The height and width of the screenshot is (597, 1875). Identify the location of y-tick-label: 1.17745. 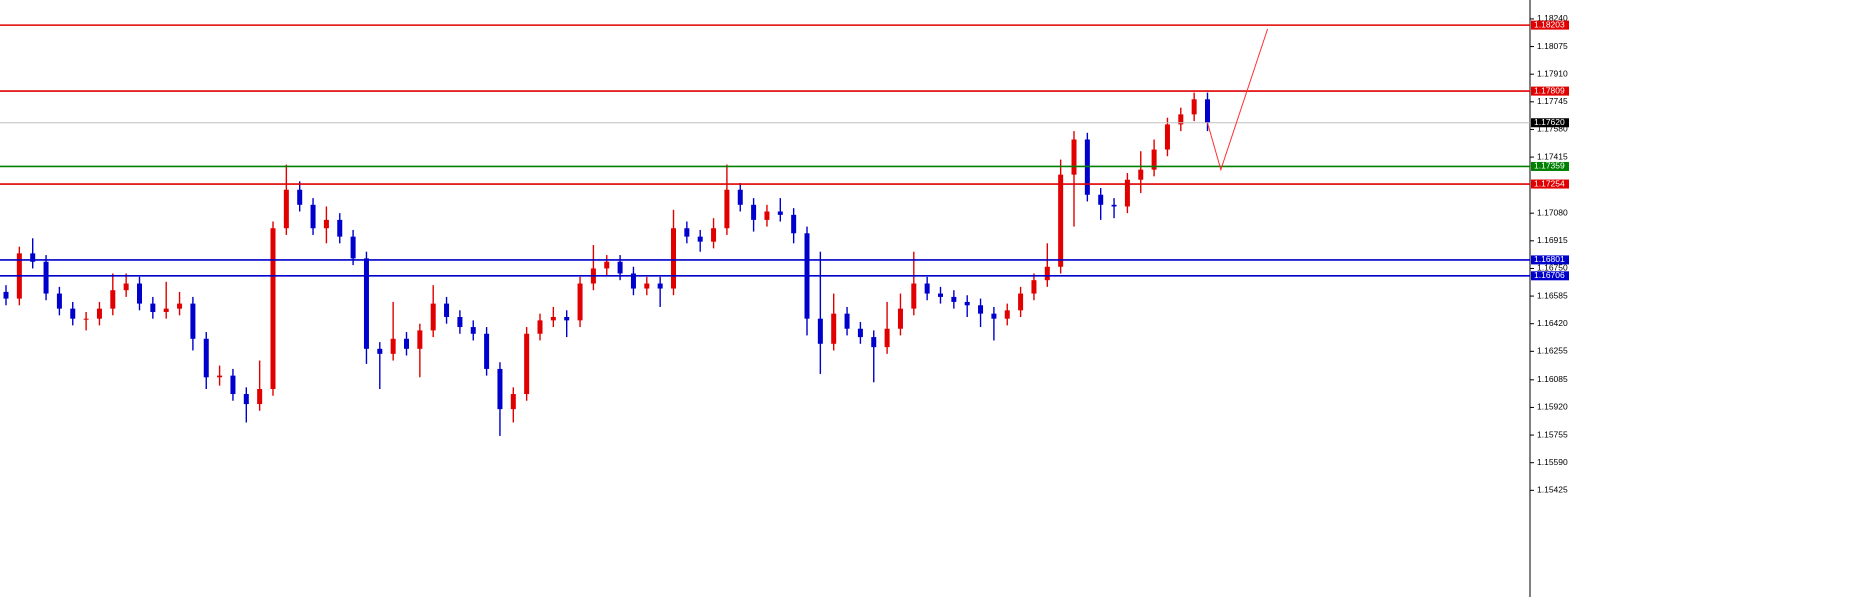
(1552, 101).